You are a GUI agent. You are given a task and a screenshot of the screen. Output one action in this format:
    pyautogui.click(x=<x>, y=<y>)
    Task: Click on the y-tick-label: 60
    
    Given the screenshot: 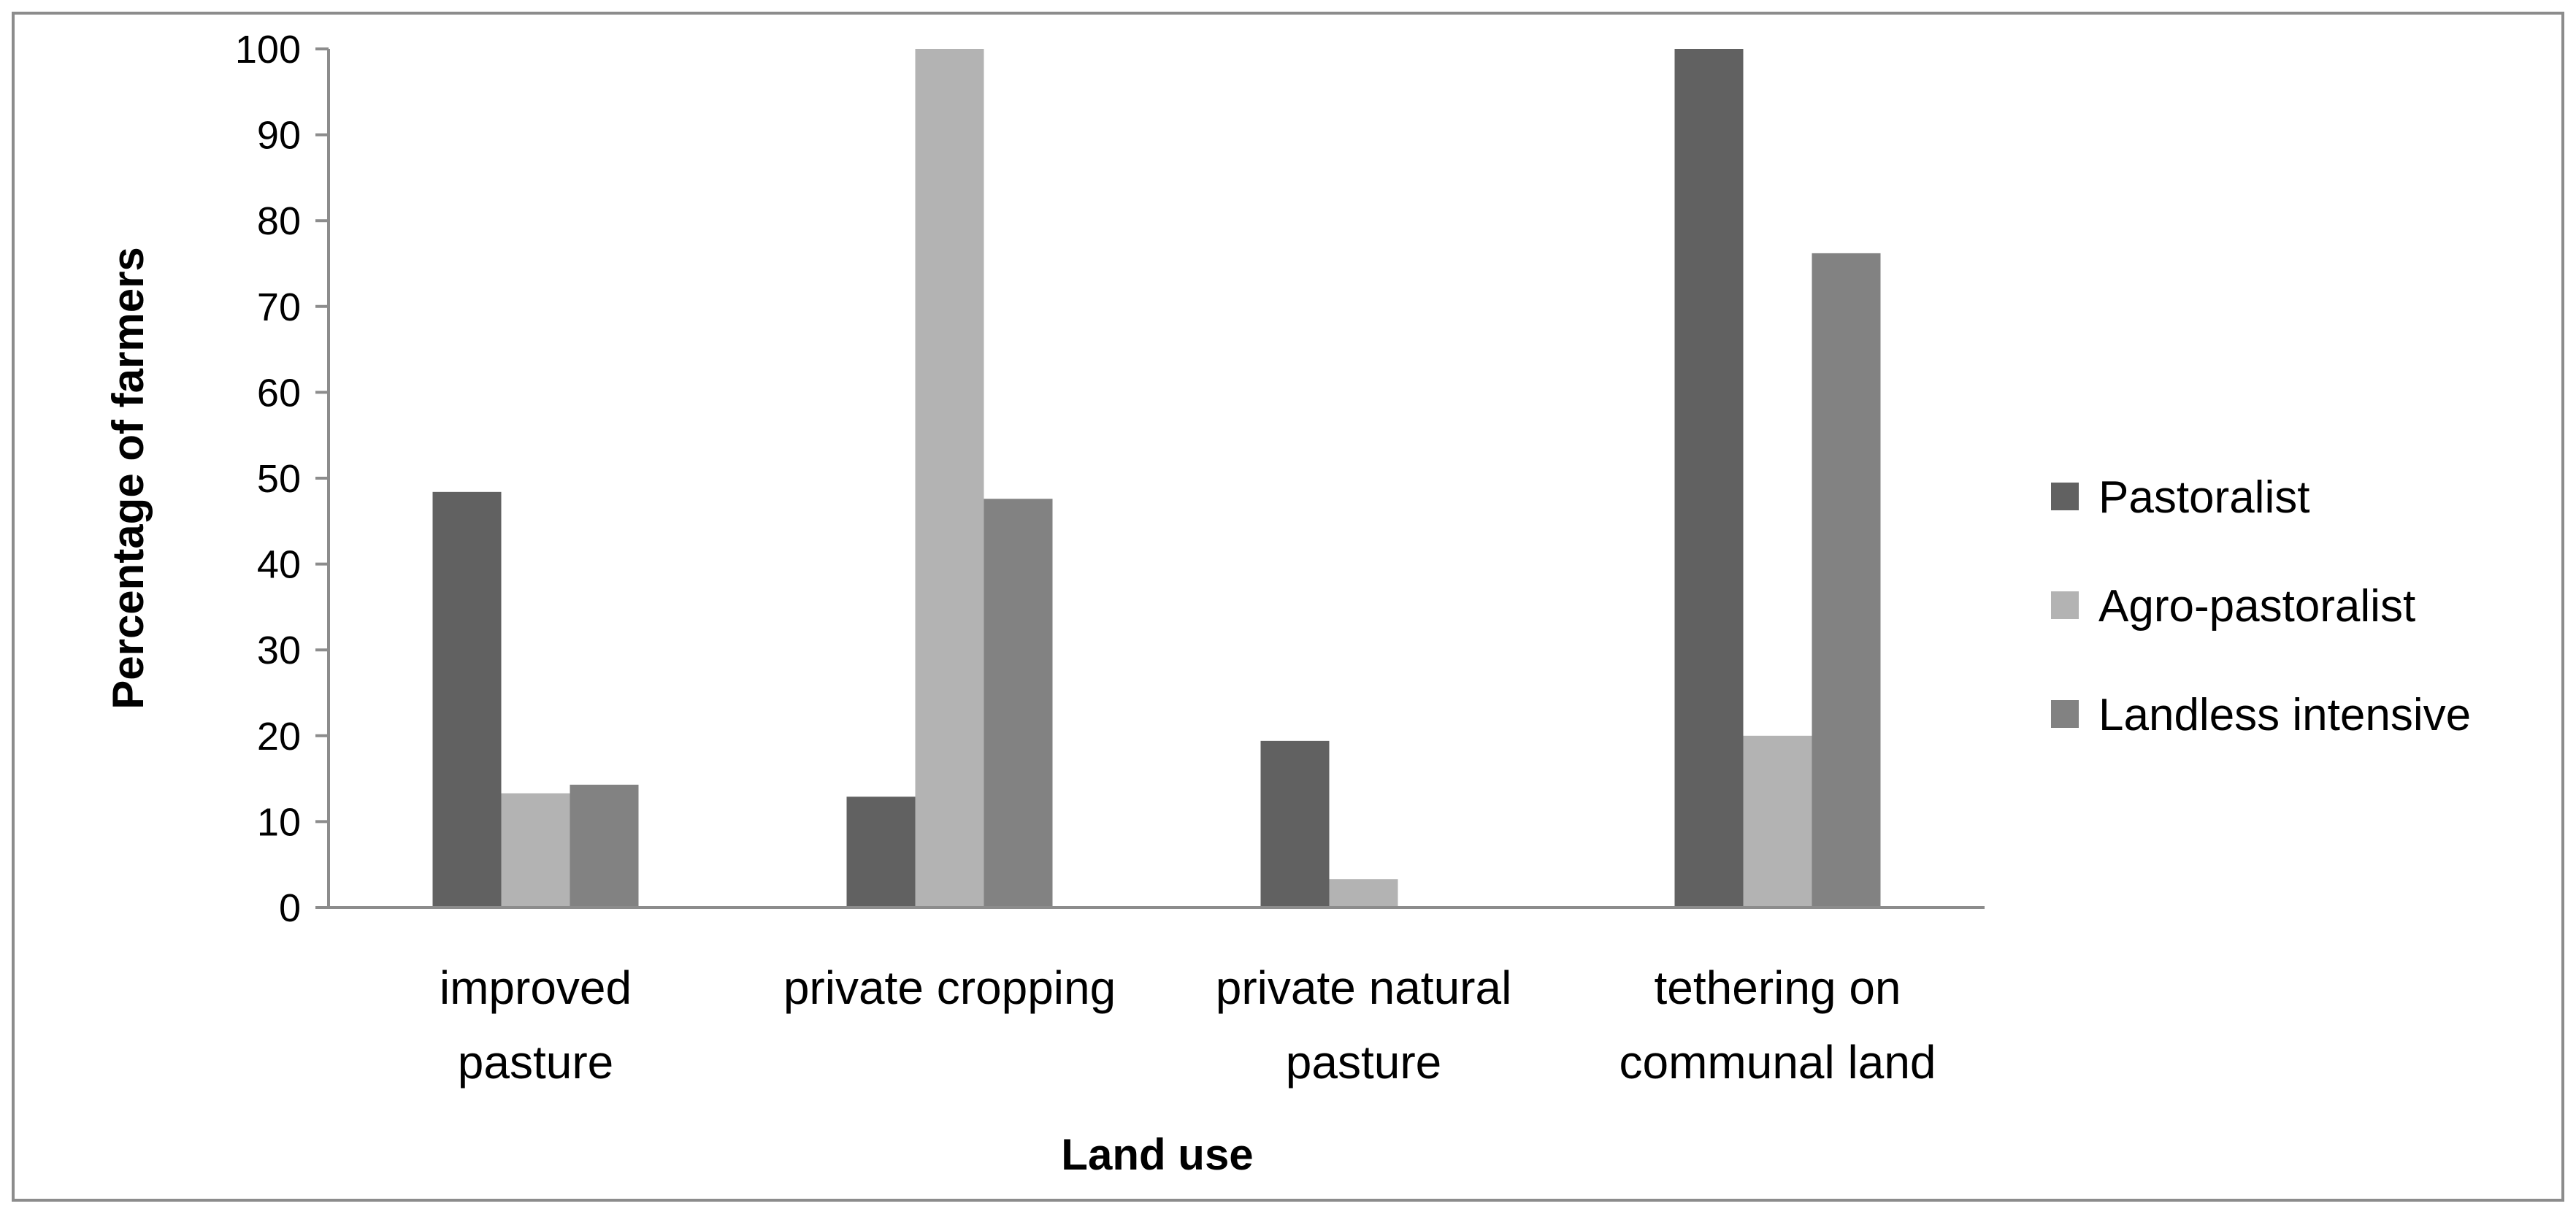 What is the action you would take?
    pyautogui.click(x=279, y=393)
    